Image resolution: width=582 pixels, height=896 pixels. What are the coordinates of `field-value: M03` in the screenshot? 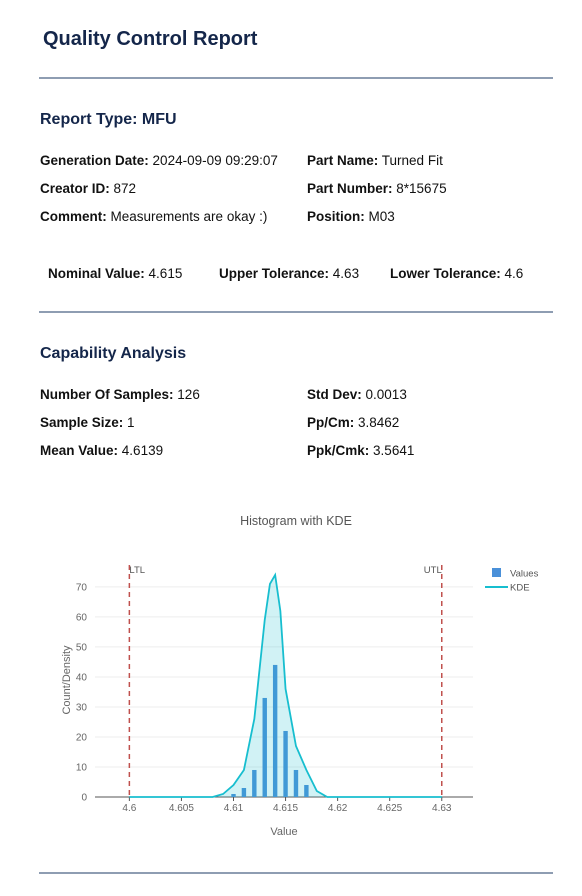 It's located at (381, 216).